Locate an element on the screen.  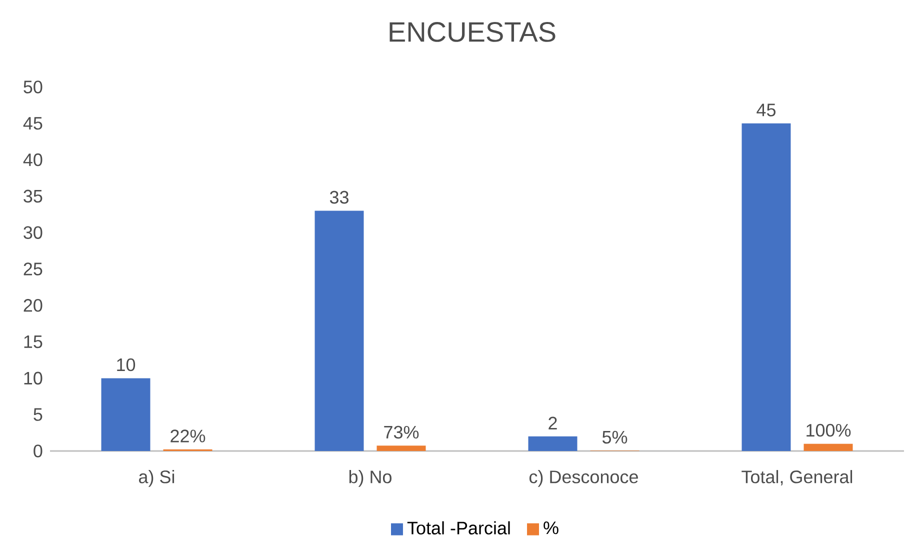
y-tick-label: 50 is located at coordinates (33, 87).